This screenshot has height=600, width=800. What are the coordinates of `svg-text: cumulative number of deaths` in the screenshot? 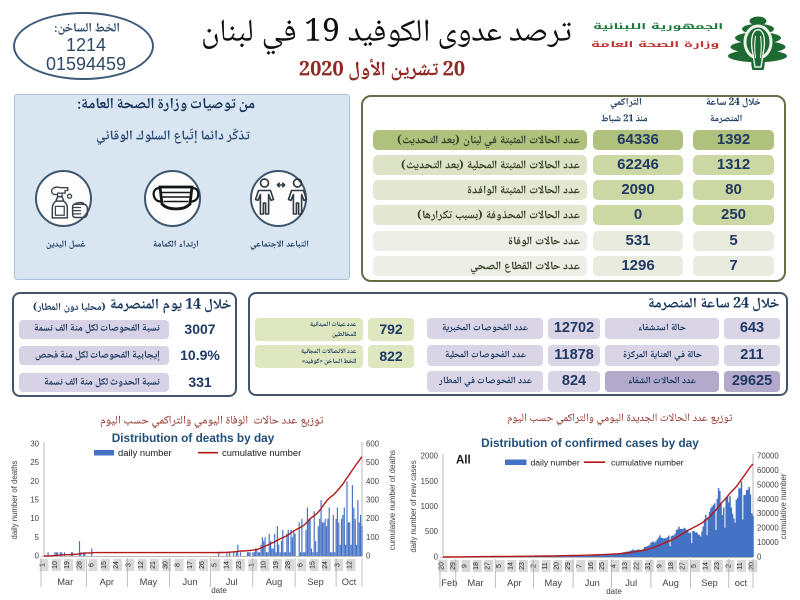 It's located at (392, 500).